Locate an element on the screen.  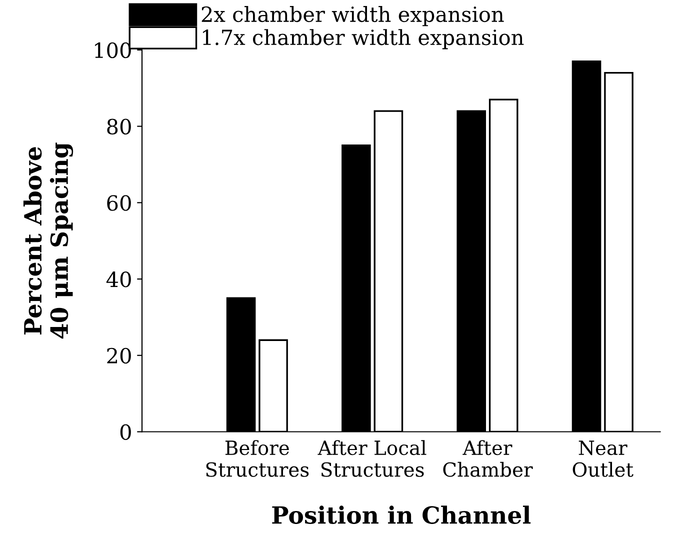
x-tick-label: After Chamber is located at coordinates (488, 458).